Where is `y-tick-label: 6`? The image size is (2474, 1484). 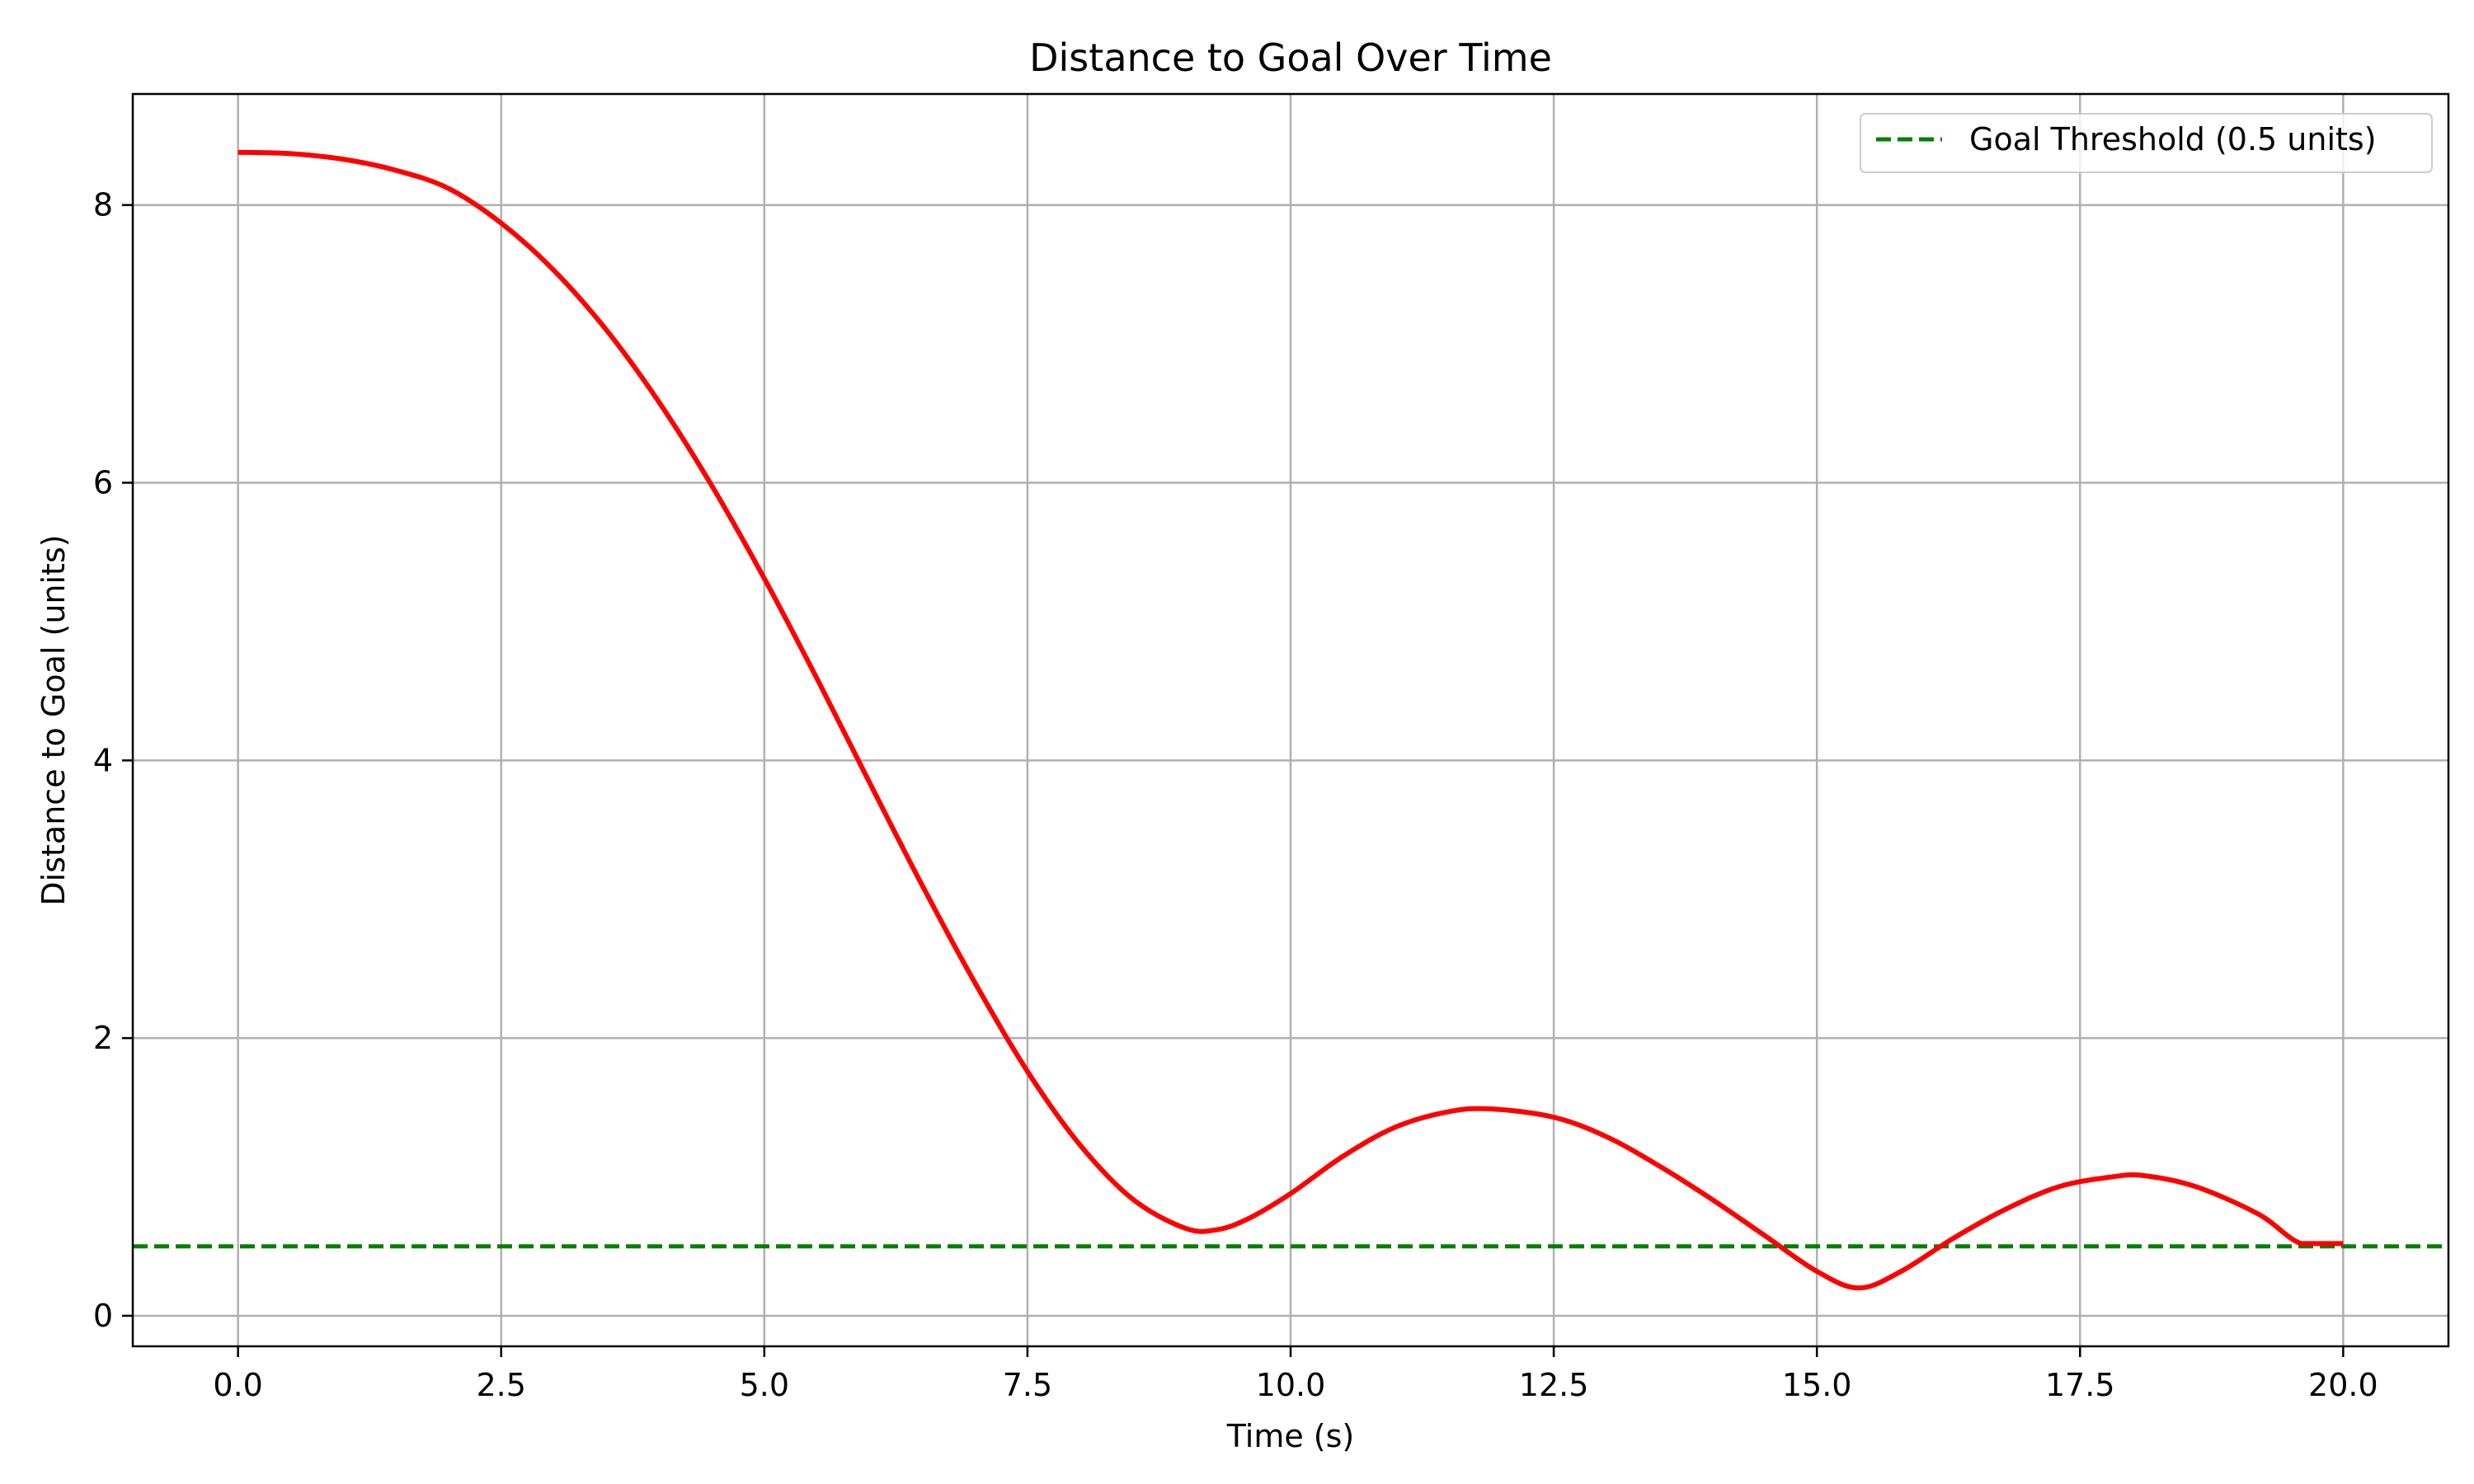 y-tick-label: 6 is located at coordinates (103, 483).